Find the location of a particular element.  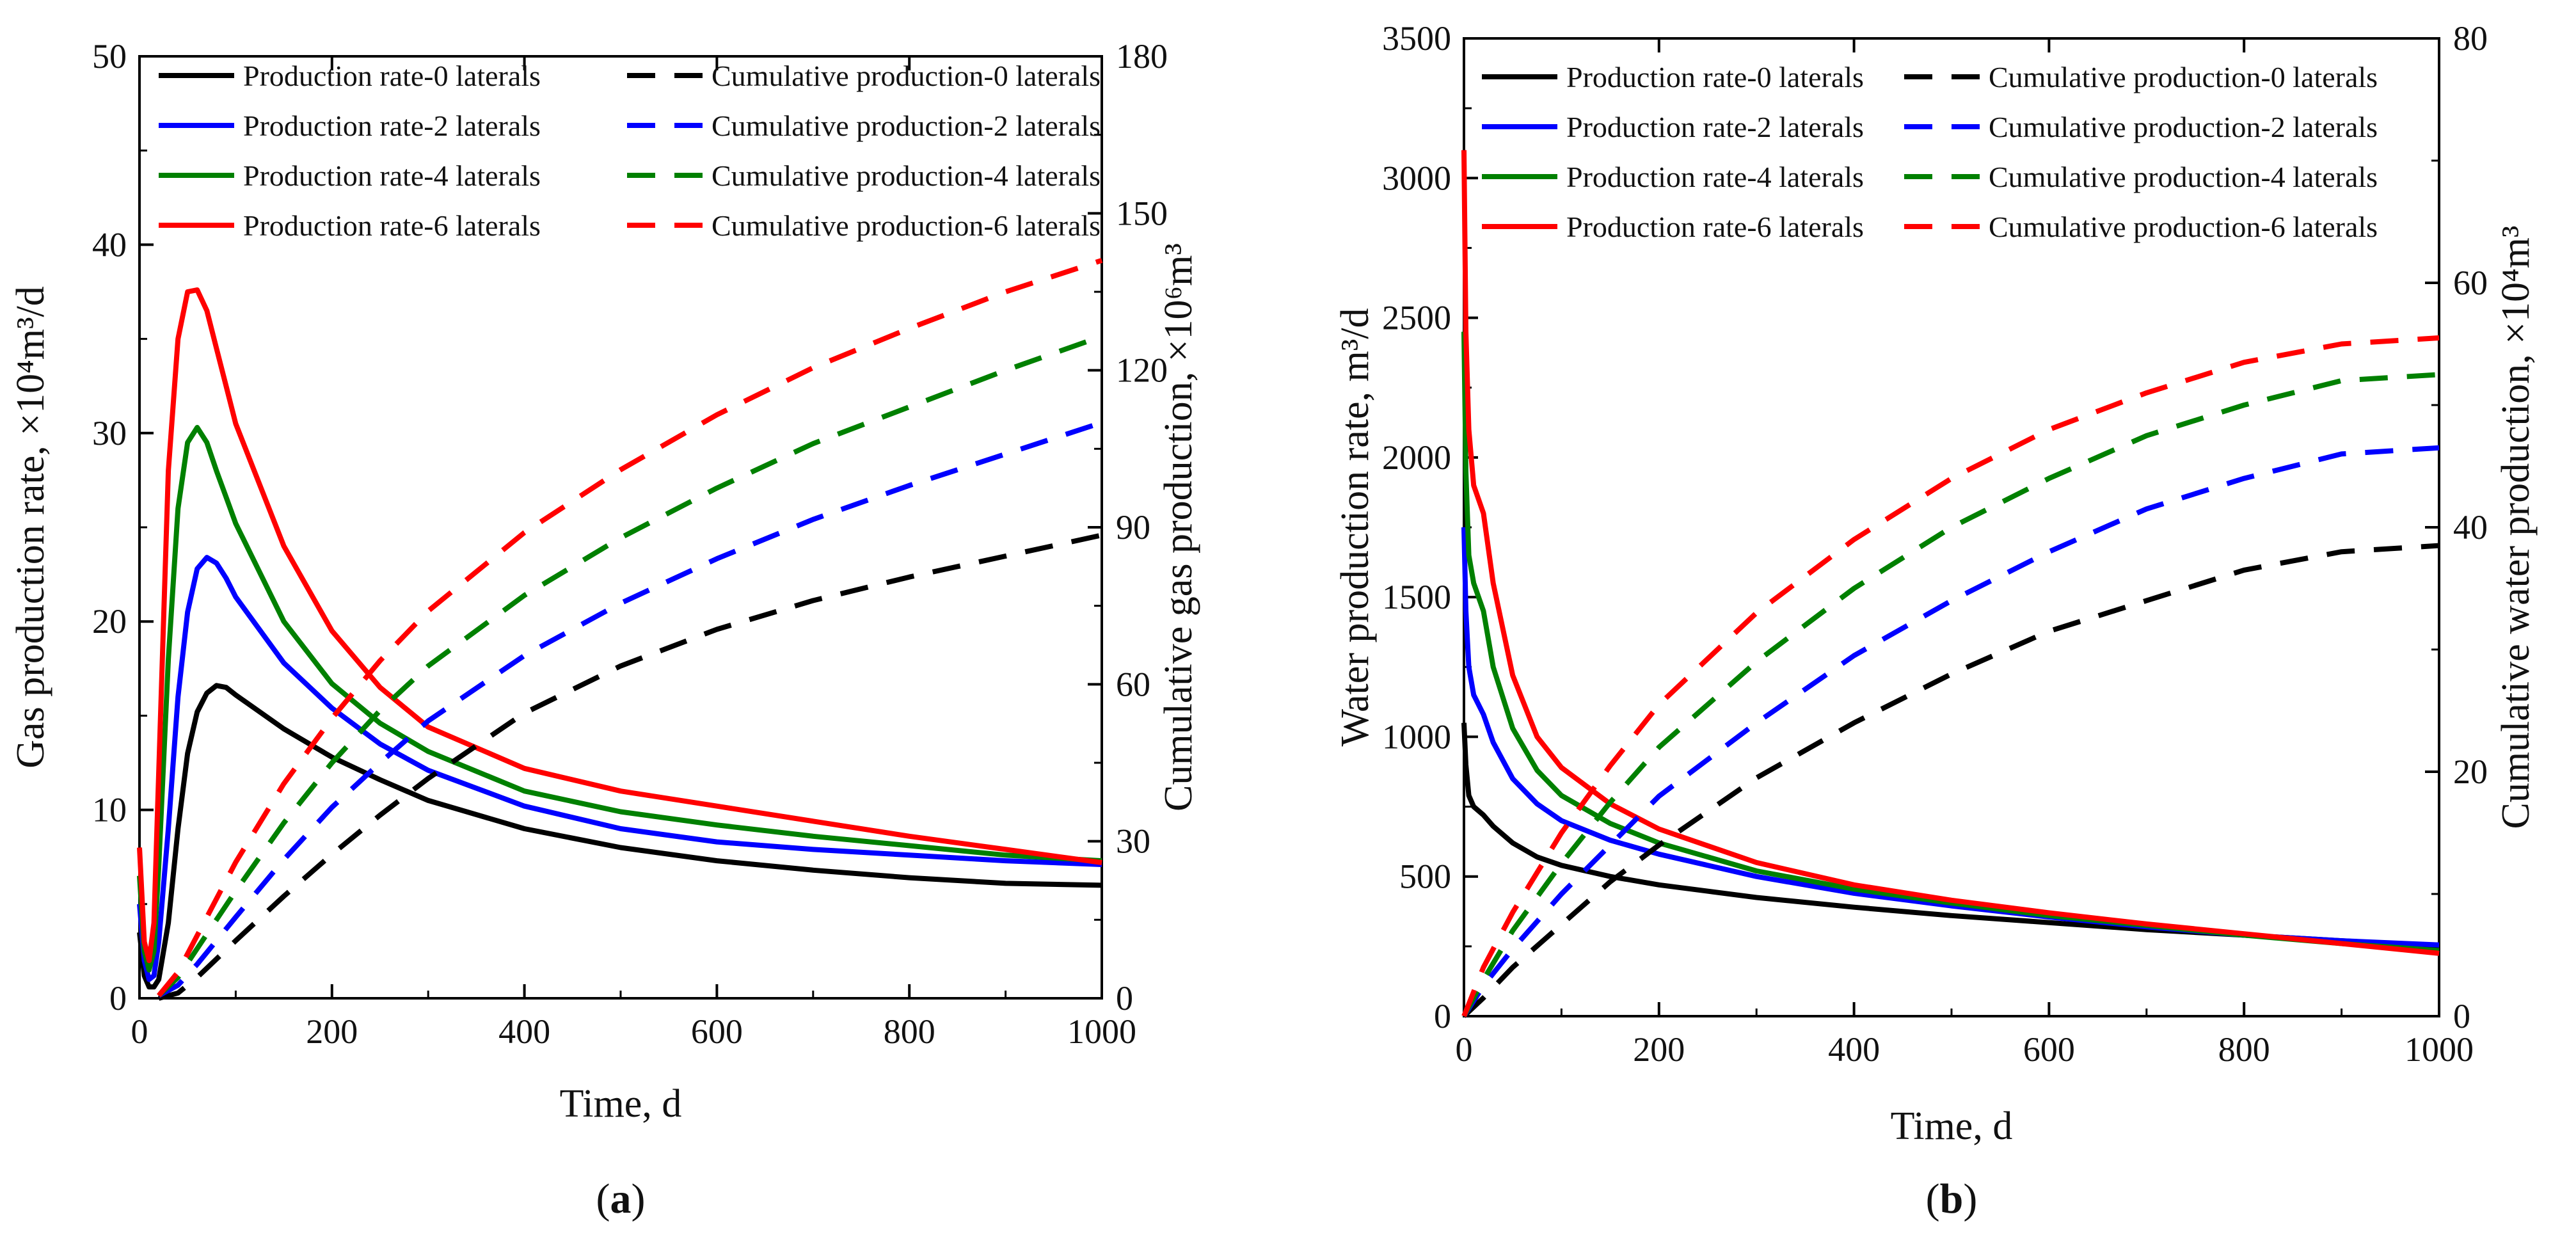

panel-caption: (b) is located at coordinates (1952, 1199).